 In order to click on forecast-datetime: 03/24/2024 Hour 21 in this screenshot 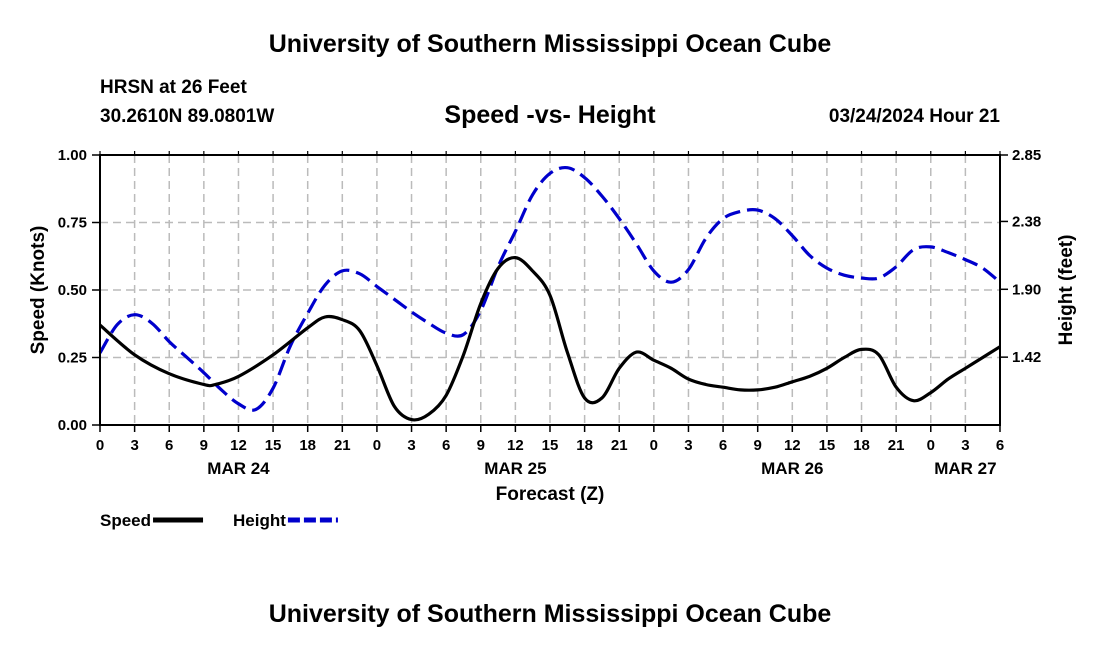, I will do `click(914, 116)`.